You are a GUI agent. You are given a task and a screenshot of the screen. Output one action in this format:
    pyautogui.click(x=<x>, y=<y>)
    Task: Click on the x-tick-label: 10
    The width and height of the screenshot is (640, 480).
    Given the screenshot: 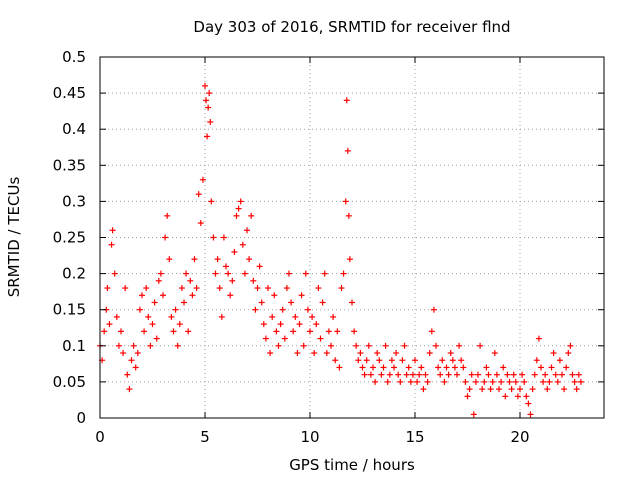 What is the action you would take?
    pyautogui.click(x=309, y=437)
    